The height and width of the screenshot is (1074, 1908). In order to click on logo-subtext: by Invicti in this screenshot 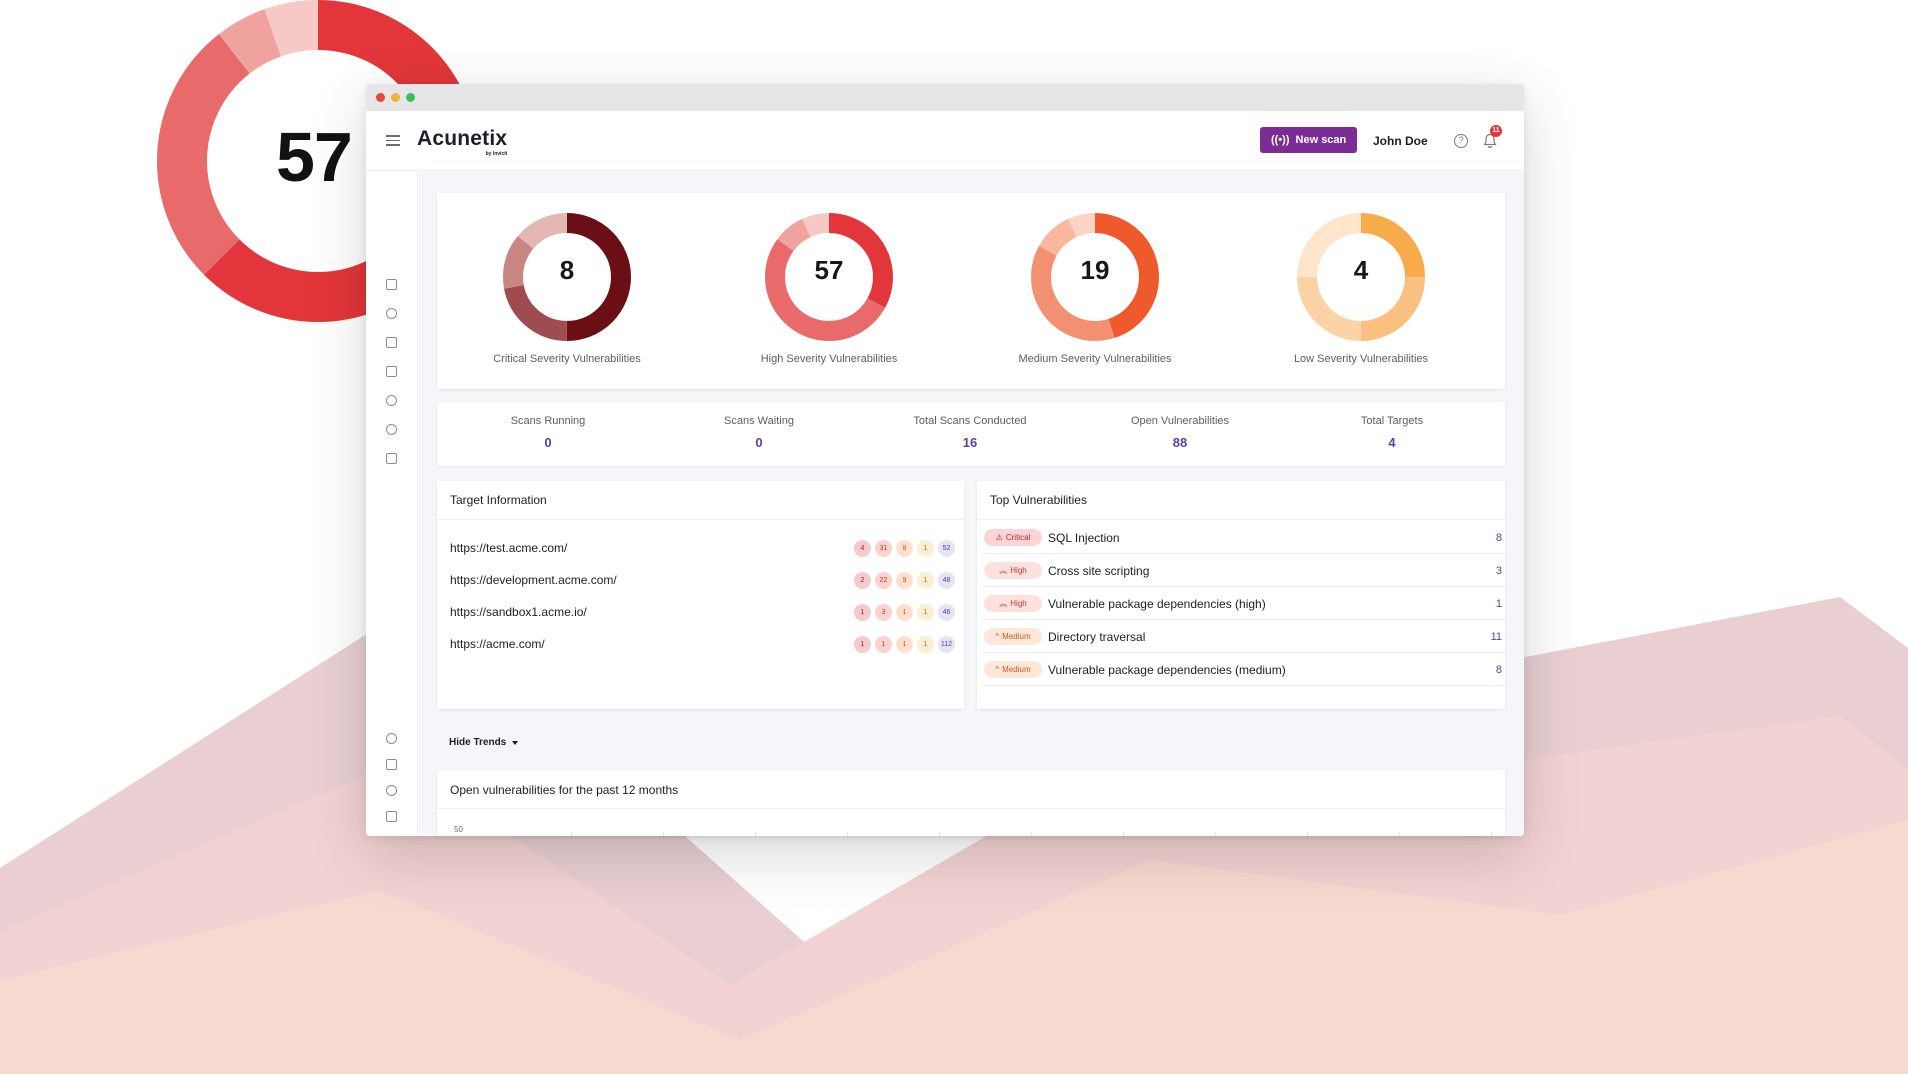, I will do `click(496, 154)`.